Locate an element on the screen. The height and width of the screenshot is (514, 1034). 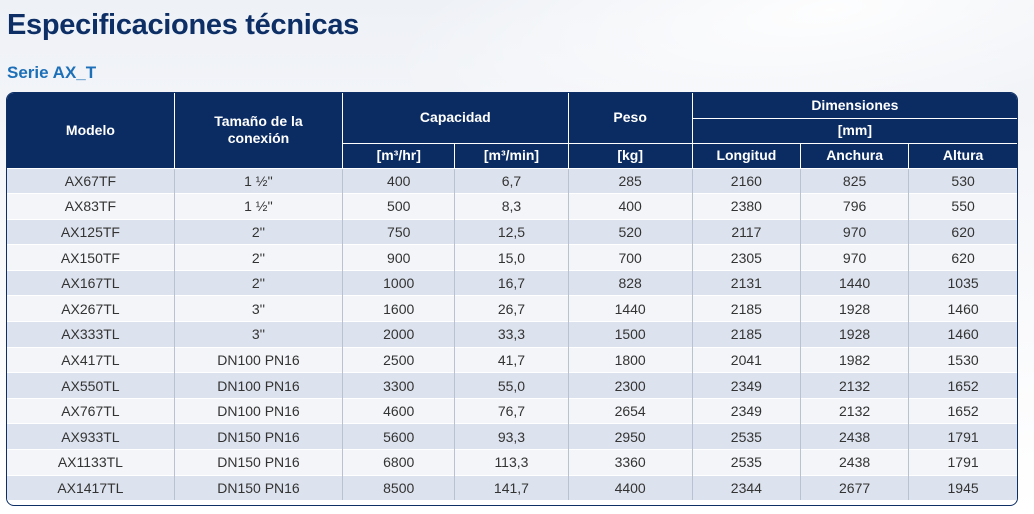
cell-longitud: 2160 is located at coordinates (746, 180).